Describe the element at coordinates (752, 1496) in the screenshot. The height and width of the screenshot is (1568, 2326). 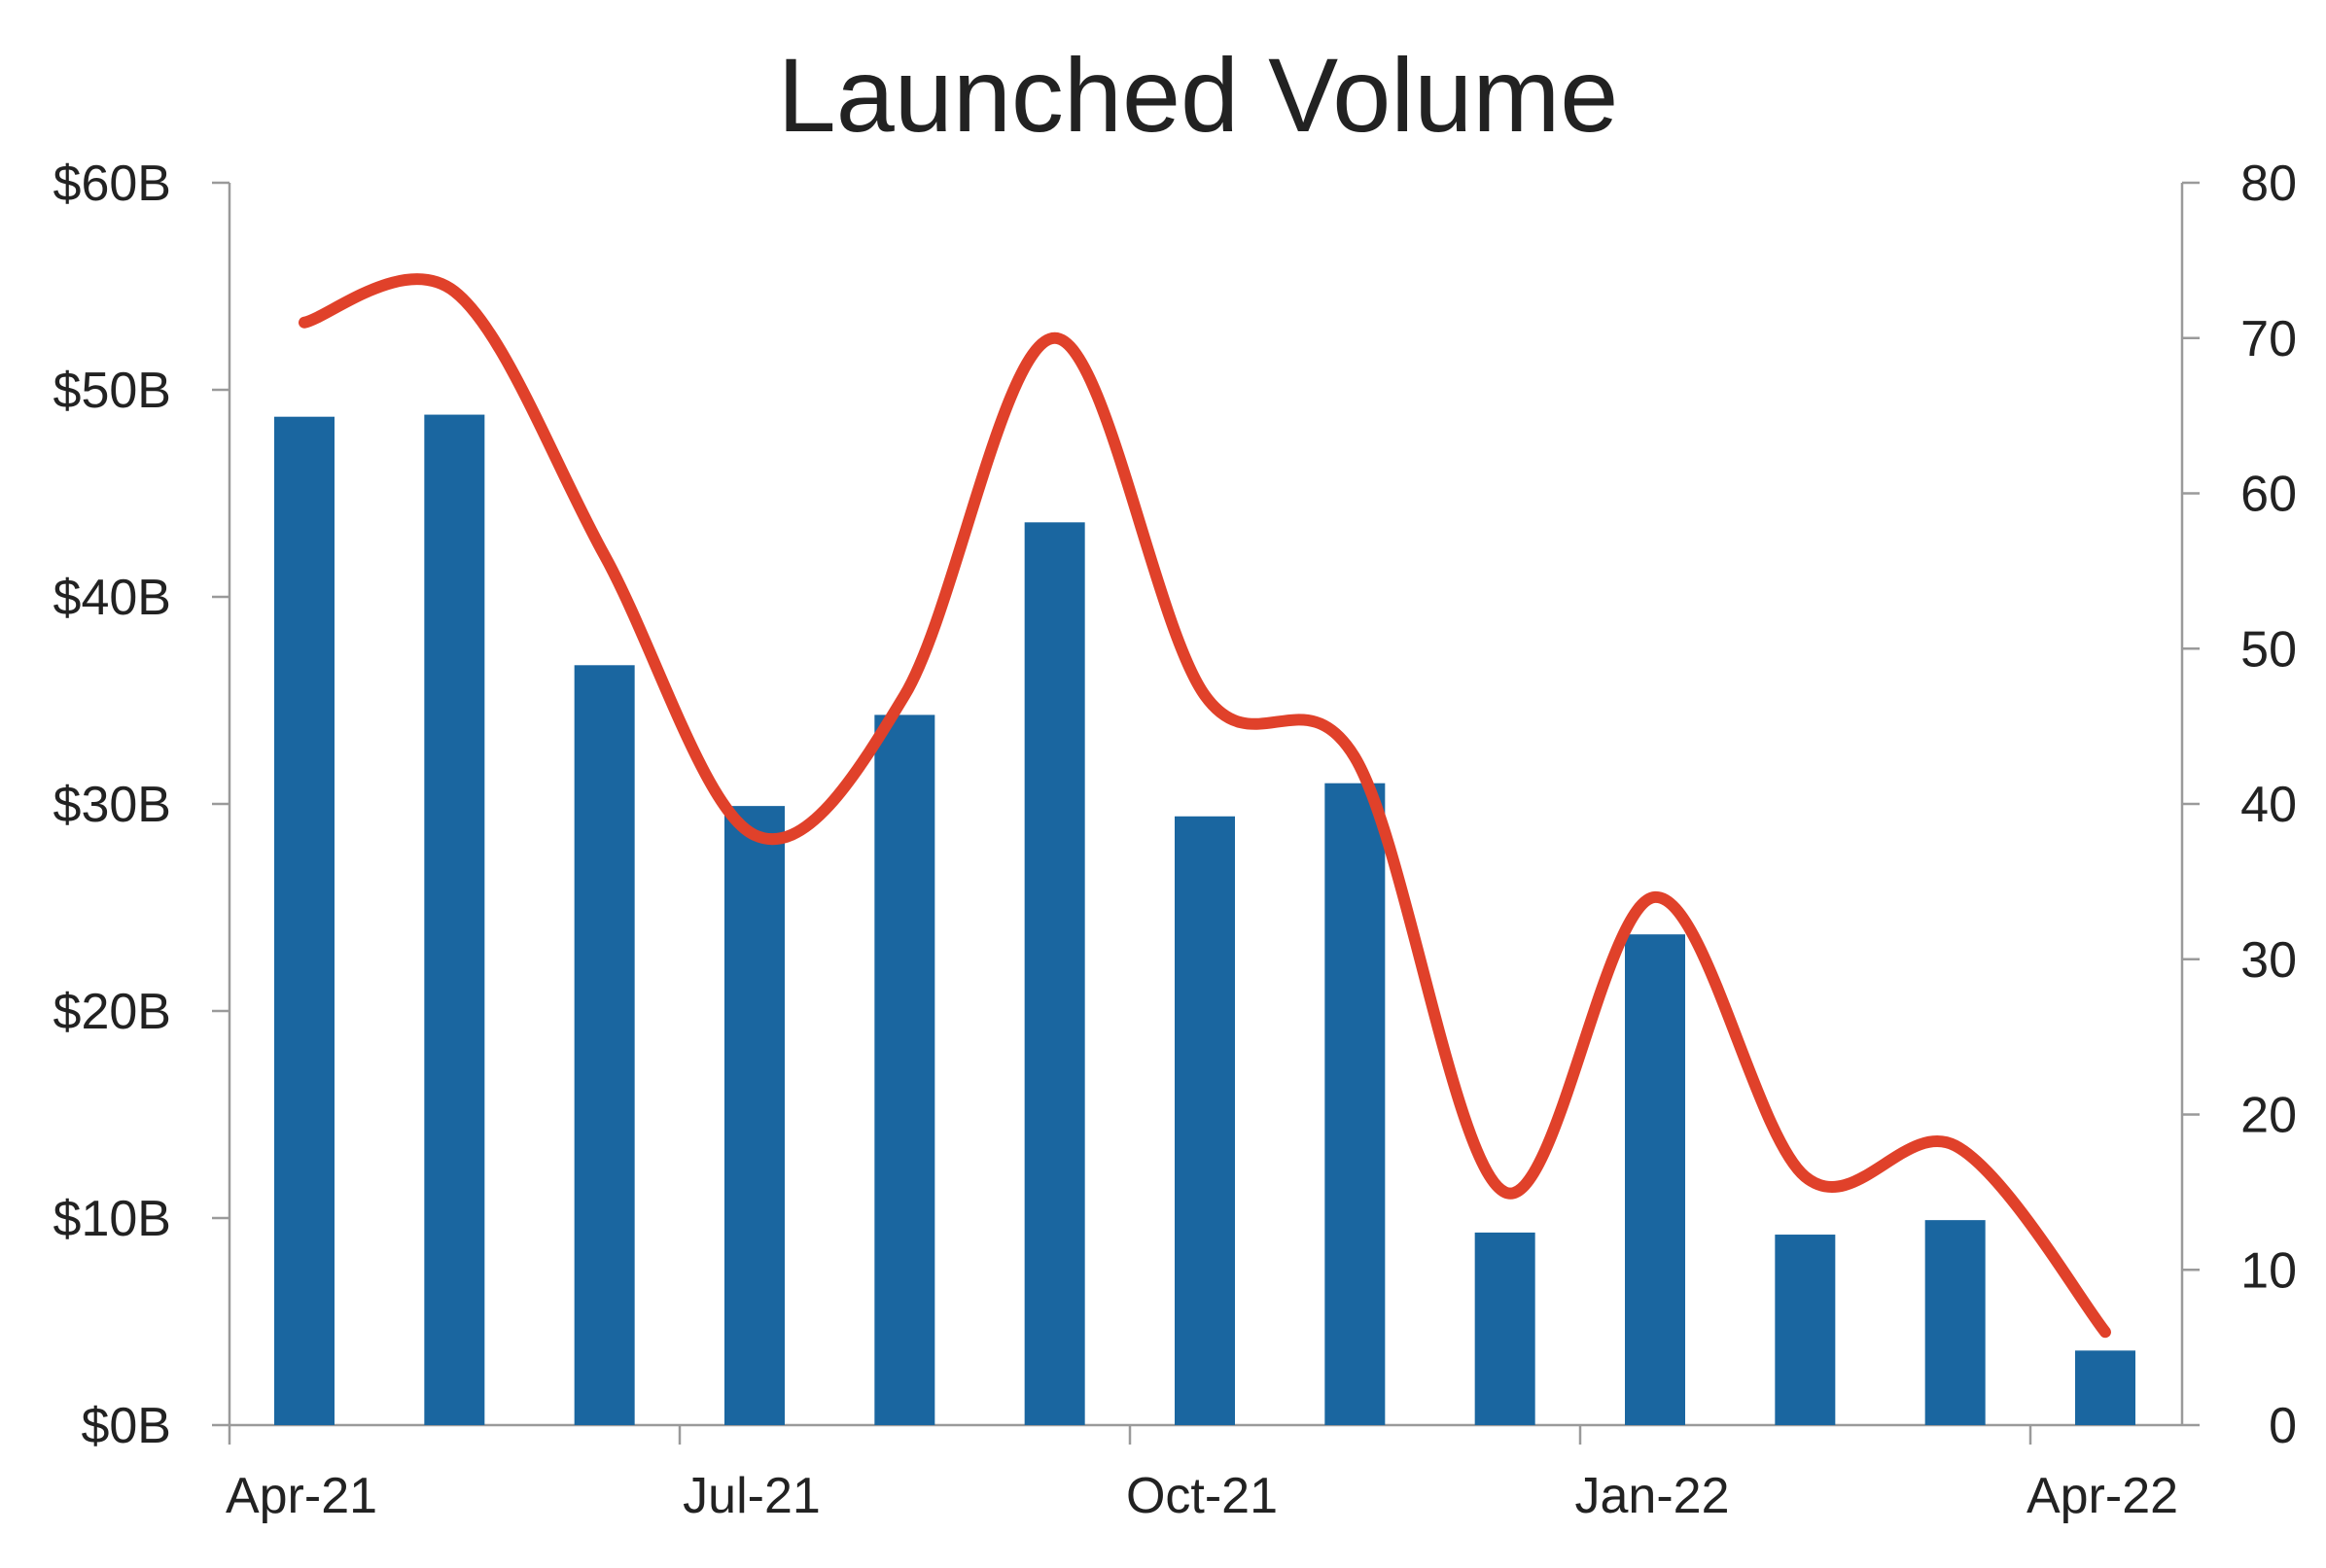
I see `x-tick-label: Jul-21` at that location.